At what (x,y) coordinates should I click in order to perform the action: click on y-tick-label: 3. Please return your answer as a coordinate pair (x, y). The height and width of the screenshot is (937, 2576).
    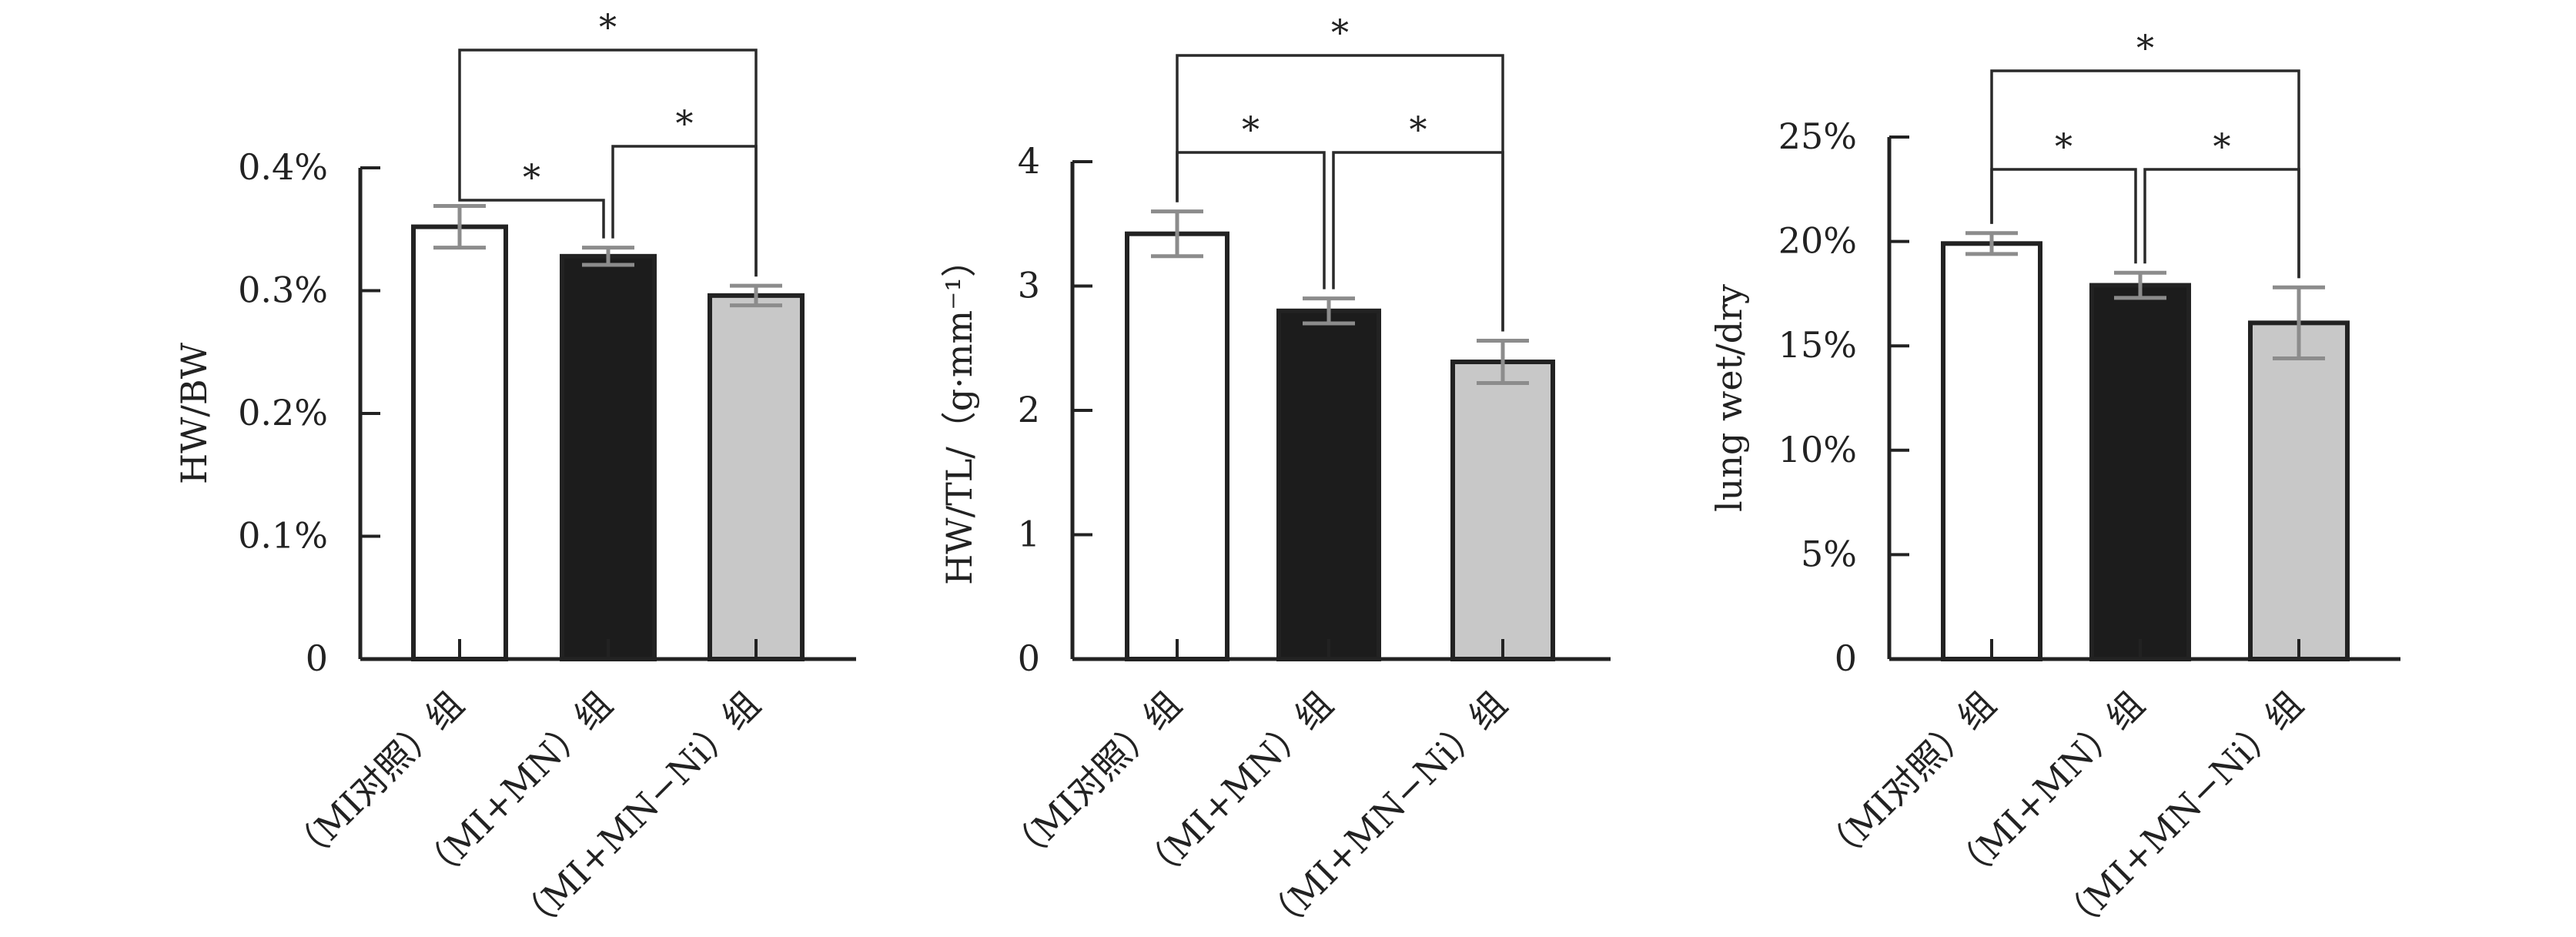
    Looking at the image, I should click on (1029, 286).